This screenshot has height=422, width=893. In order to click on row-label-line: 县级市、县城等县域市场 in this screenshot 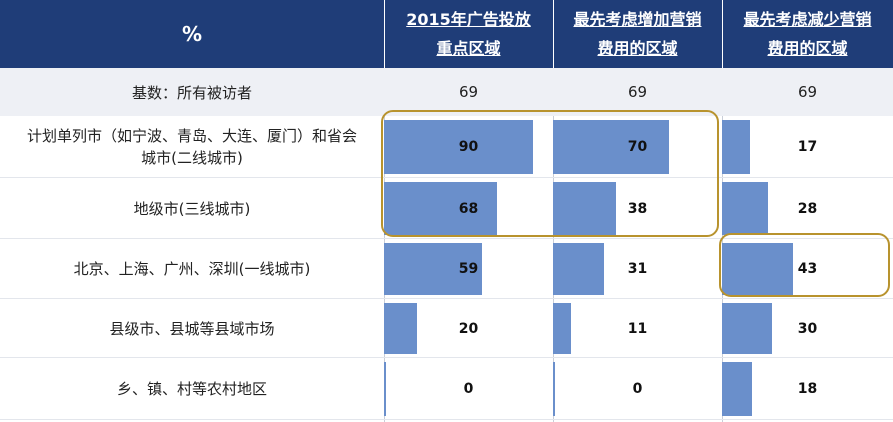, I will do `click(192, 328)`.